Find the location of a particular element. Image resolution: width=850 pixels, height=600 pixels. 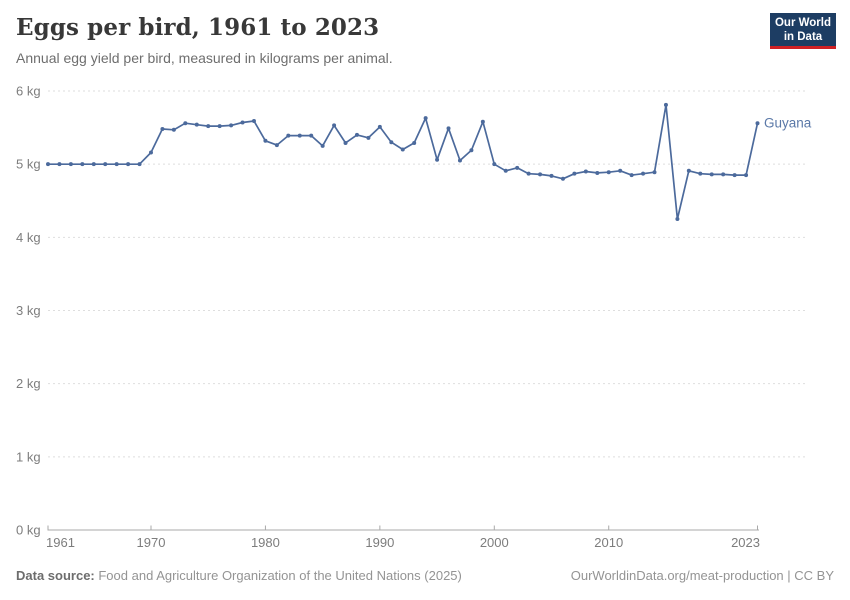

owid-logo: Our World in Data is located at coordinates (803, 31).